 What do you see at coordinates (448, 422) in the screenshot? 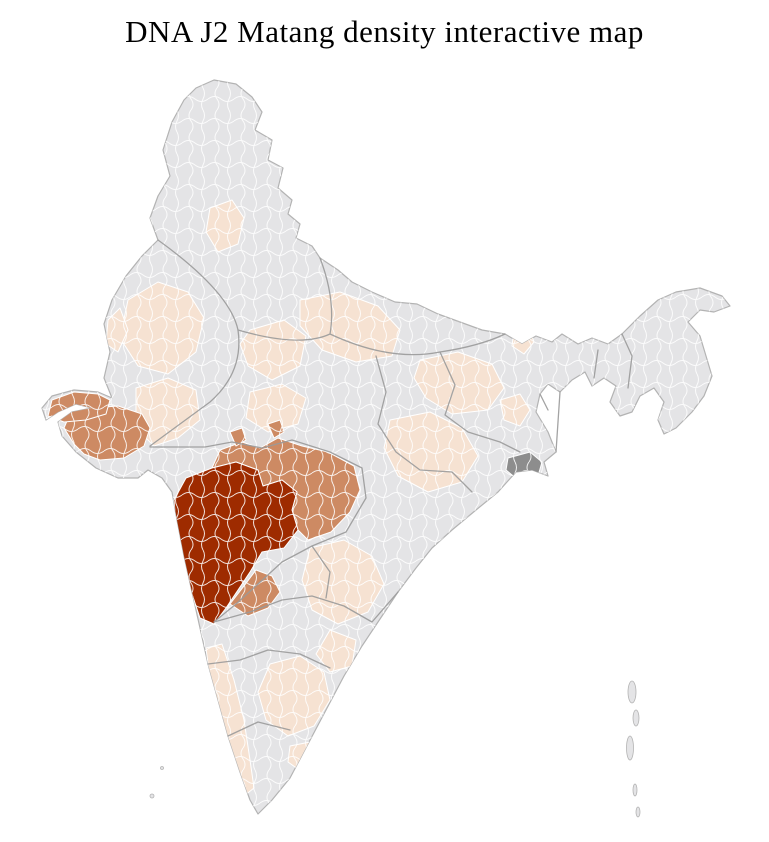
I see `state-border-central-east` at bounding box center [448, 422].